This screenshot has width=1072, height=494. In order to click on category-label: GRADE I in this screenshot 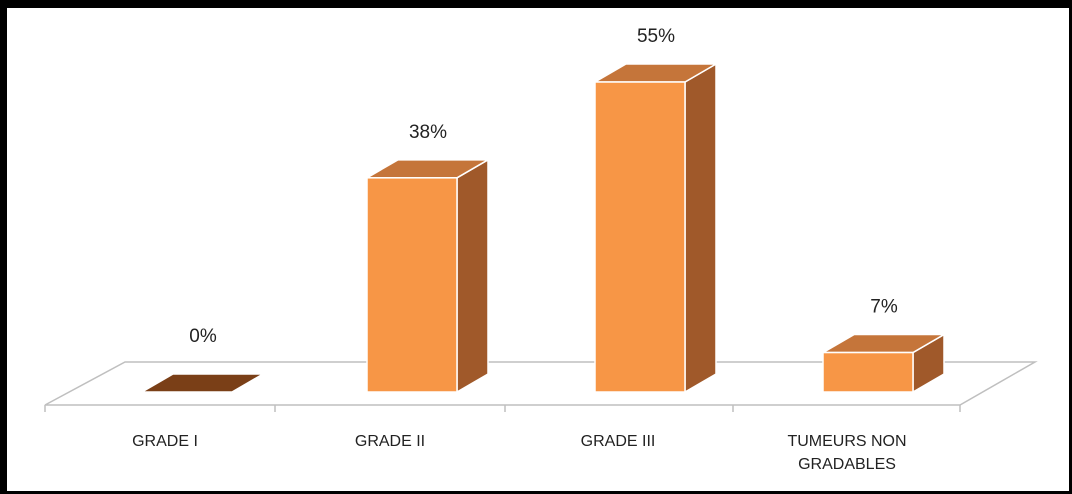, I will do `click(165, 441)`.